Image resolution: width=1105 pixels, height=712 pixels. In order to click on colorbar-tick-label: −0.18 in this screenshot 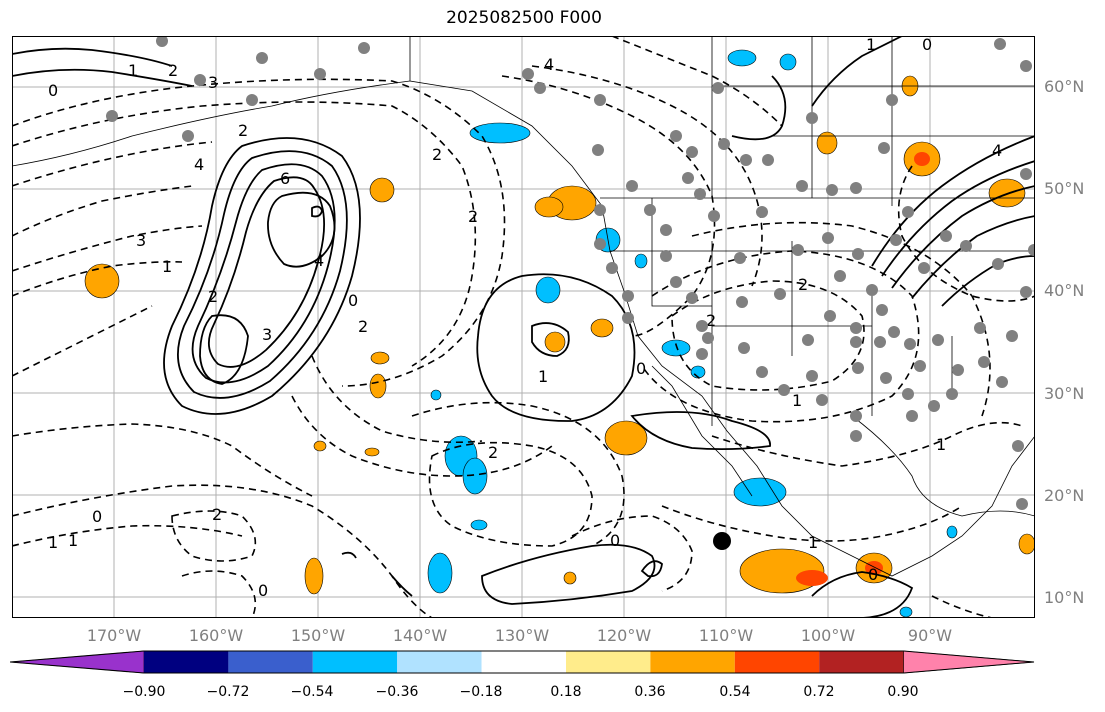, I will do `click(481, 692)`.